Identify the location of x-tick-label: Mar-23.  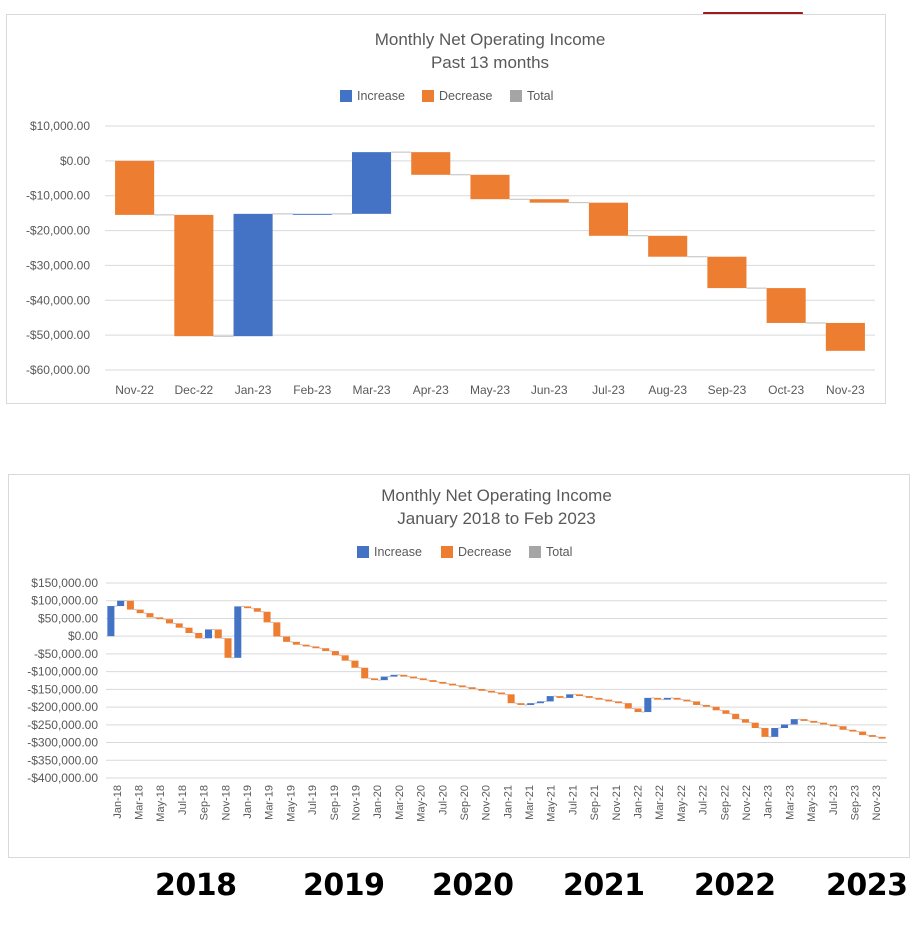
(790, 802).